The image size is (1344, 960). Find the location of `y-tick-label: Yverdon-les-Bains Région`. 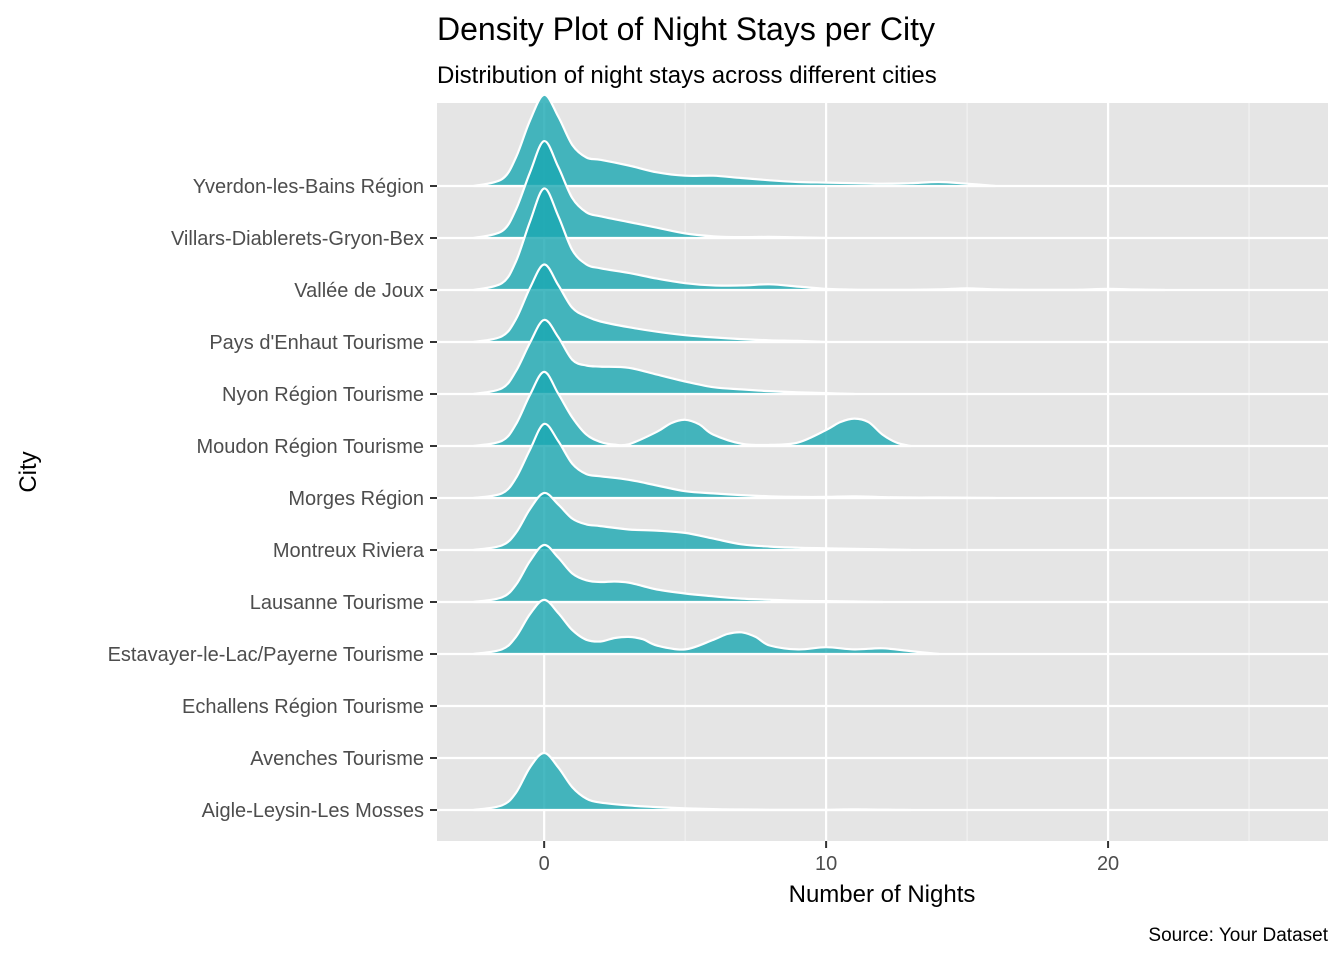

y-tick-label: Yverdon-les-Bains Région is located at coordinates (308, 187).